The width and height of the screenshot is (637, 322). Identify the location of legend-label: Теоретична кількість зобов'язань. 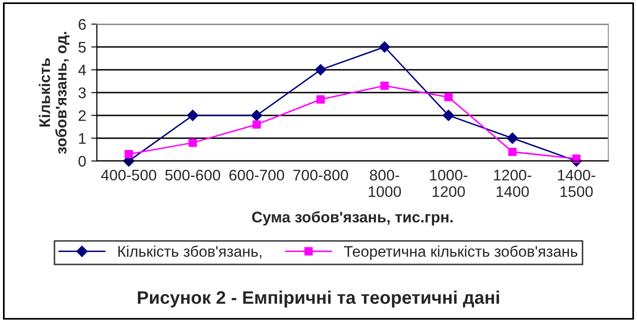
(461, 252).